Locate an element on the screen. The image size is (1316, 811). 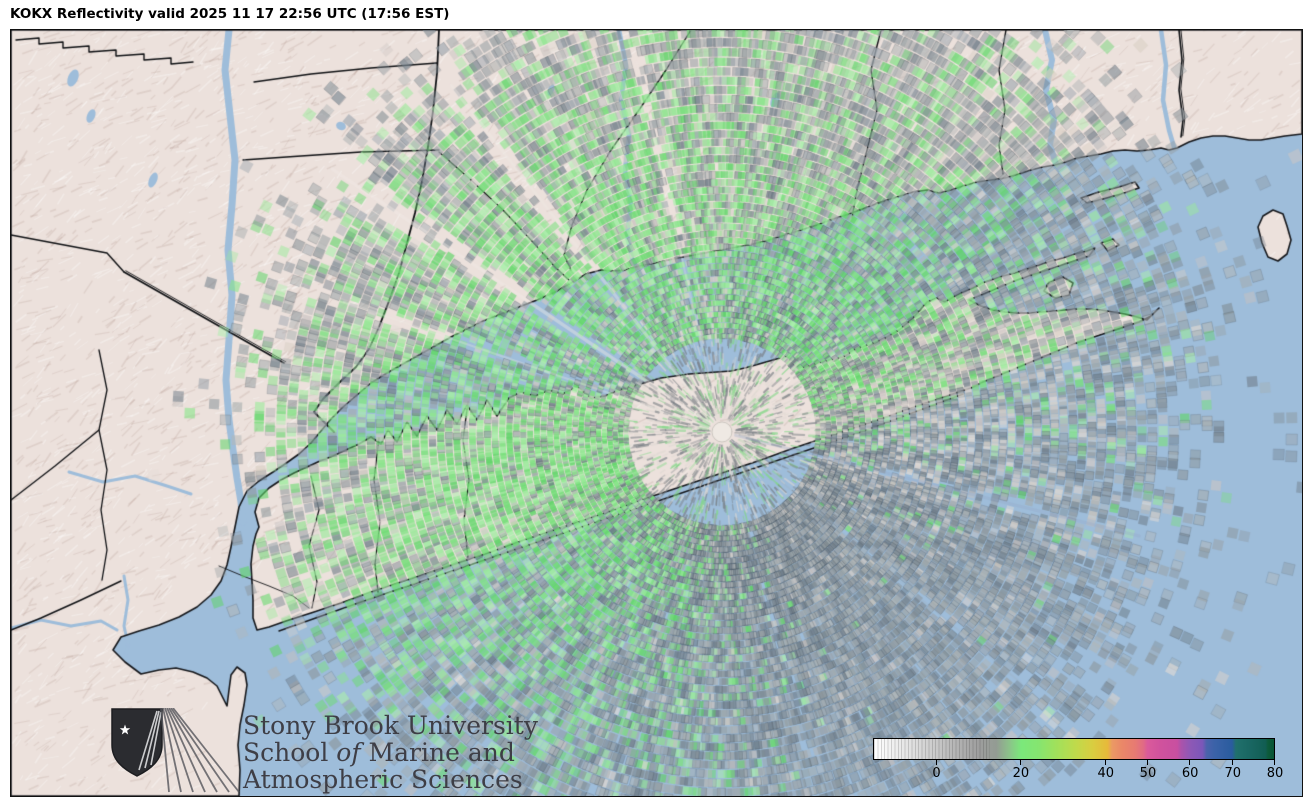
shield-star-icon is located at coordinates (125, 729).